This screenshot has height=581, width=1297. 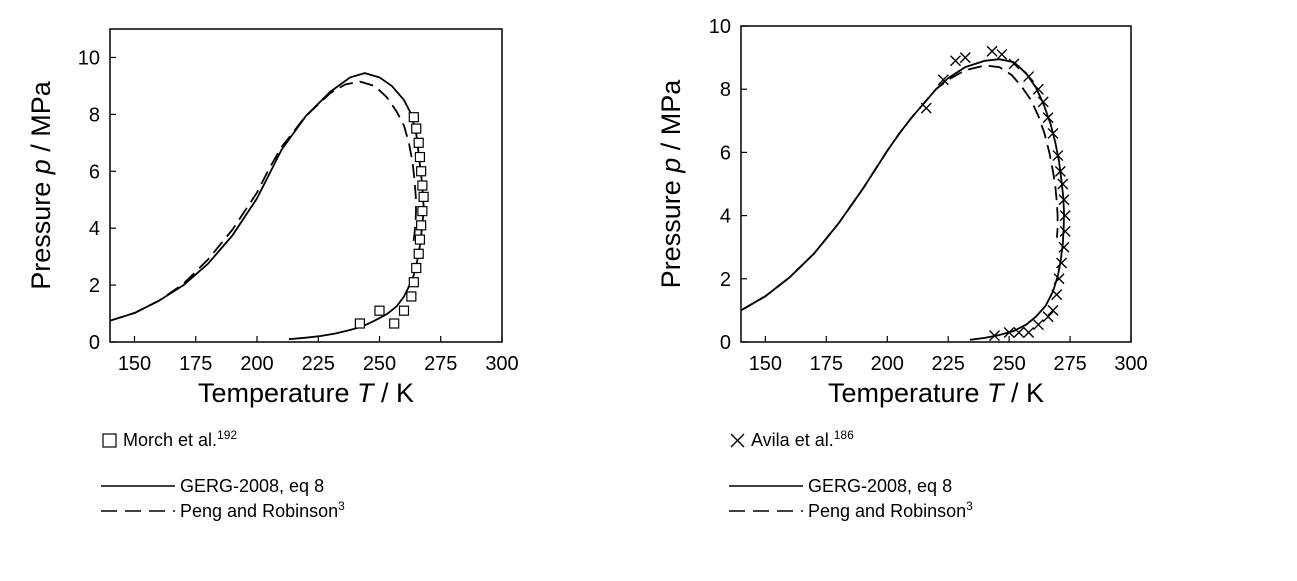 What do you see at coordinates (737, 440) in the screenshot?
I see `legend-cross-marker` at bounding box center [737, 440].